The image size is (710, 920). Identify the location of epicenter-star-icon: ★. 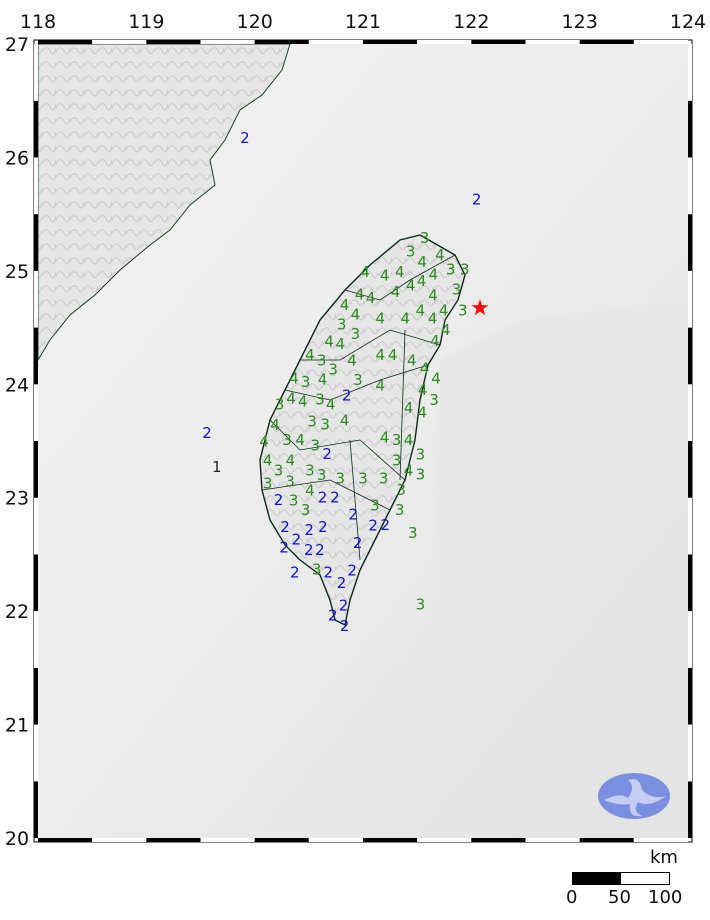
(480, 308).